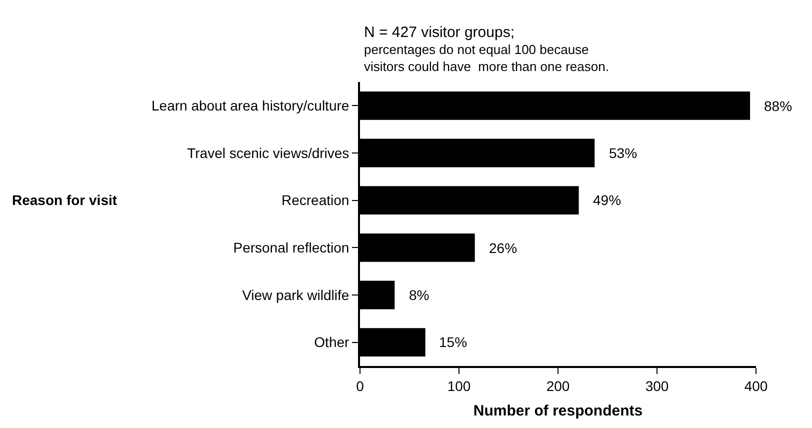 The width and height of the screenshot is (812, 428). Describe the element at coordinates (623, 153) in the screenshot. I see `annotation: 53%` at that location.